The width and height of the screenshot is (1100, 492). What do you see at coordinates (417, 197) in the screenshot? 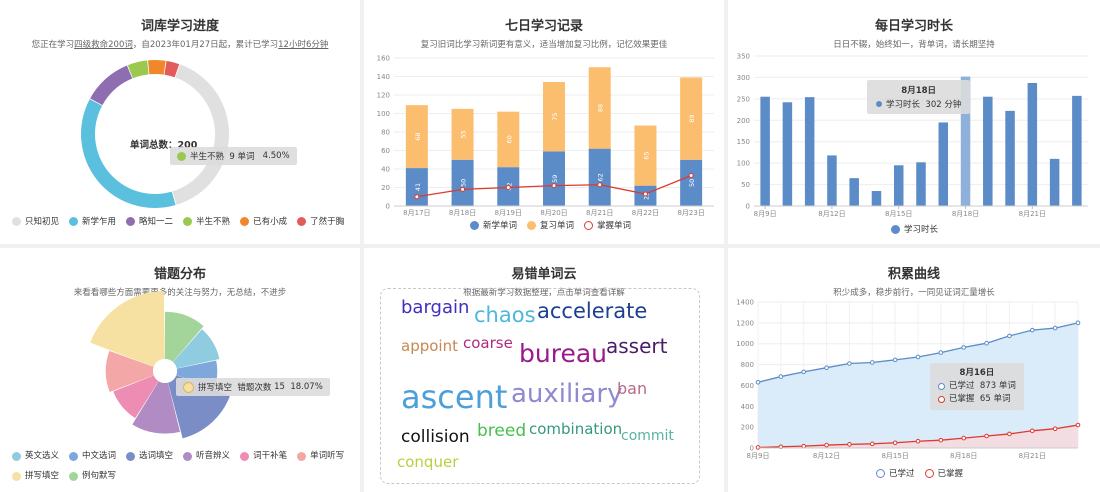
I see `mastered-point` at bounding box center [417, 197].